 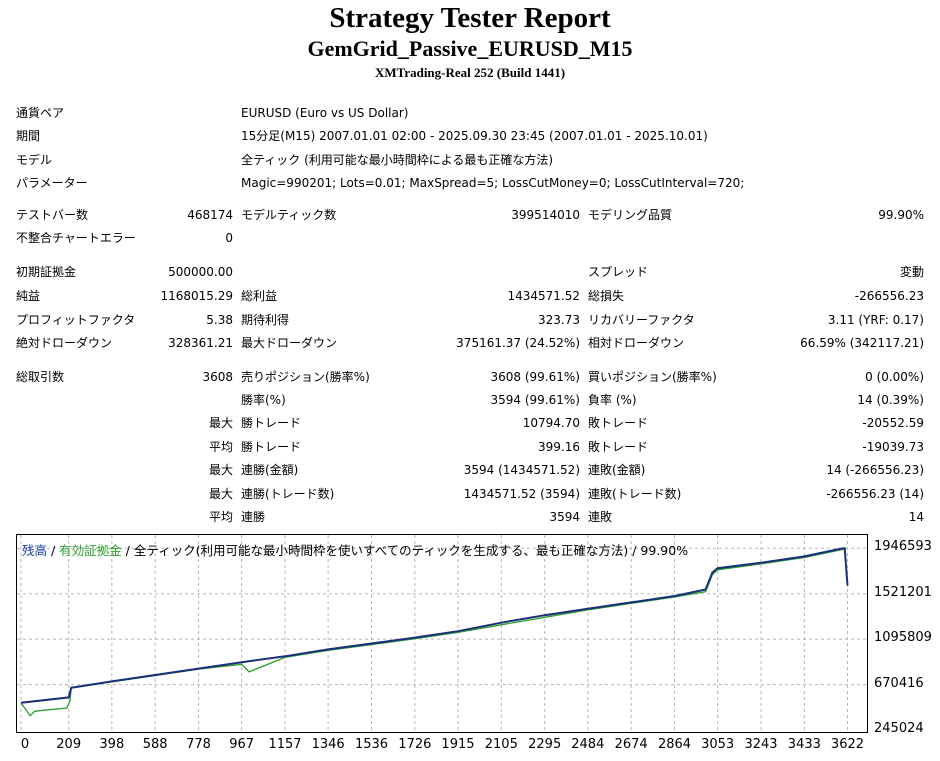 I want to click on max-consec-profit-value: 1434571.52 (3594), so click(x=521, y=494).